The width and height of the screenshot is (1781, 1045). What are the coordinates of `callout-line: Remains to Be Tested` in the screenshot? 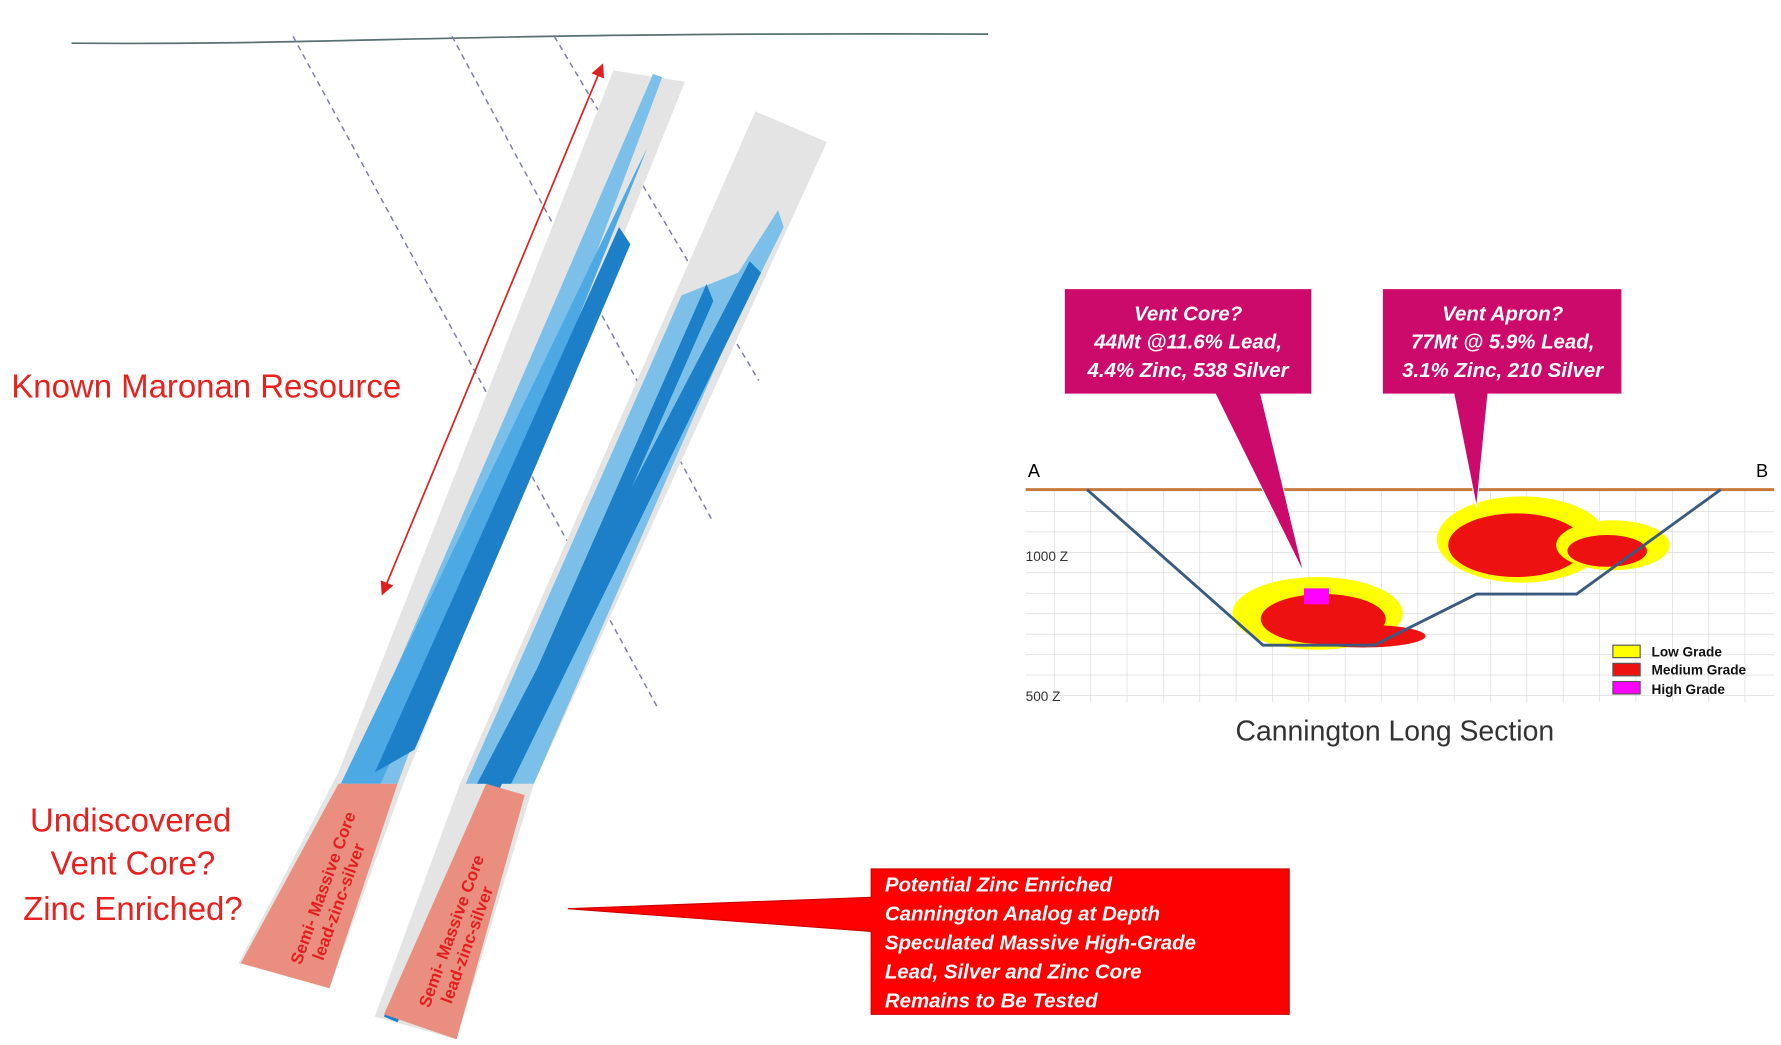 It's located at (991, 1001).